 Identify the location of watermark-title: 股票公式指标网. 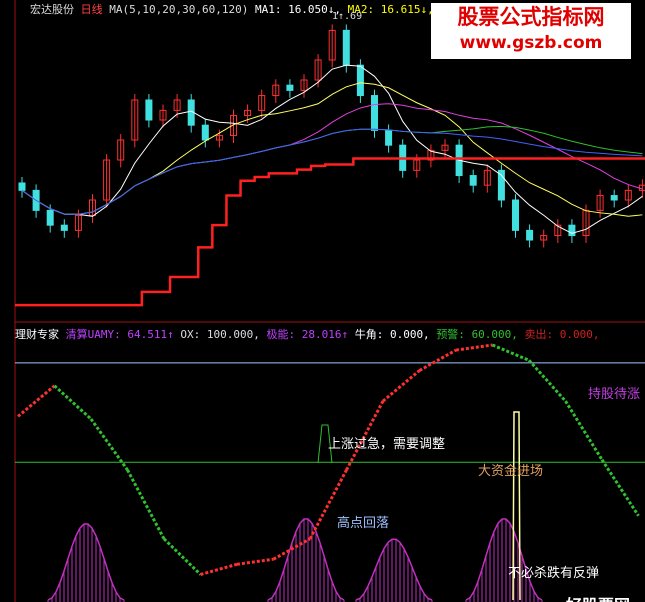
(531, 17).